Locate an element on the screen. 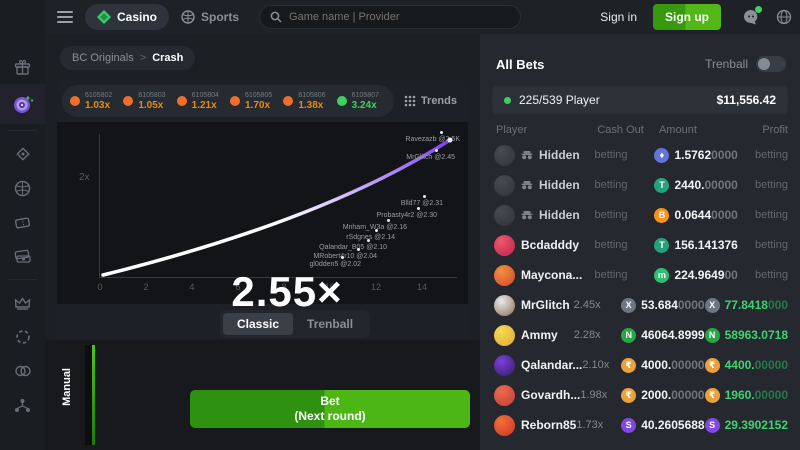 This screenshot has height=450, width=800. trenball-toggle is located at coordinates (771, 64).